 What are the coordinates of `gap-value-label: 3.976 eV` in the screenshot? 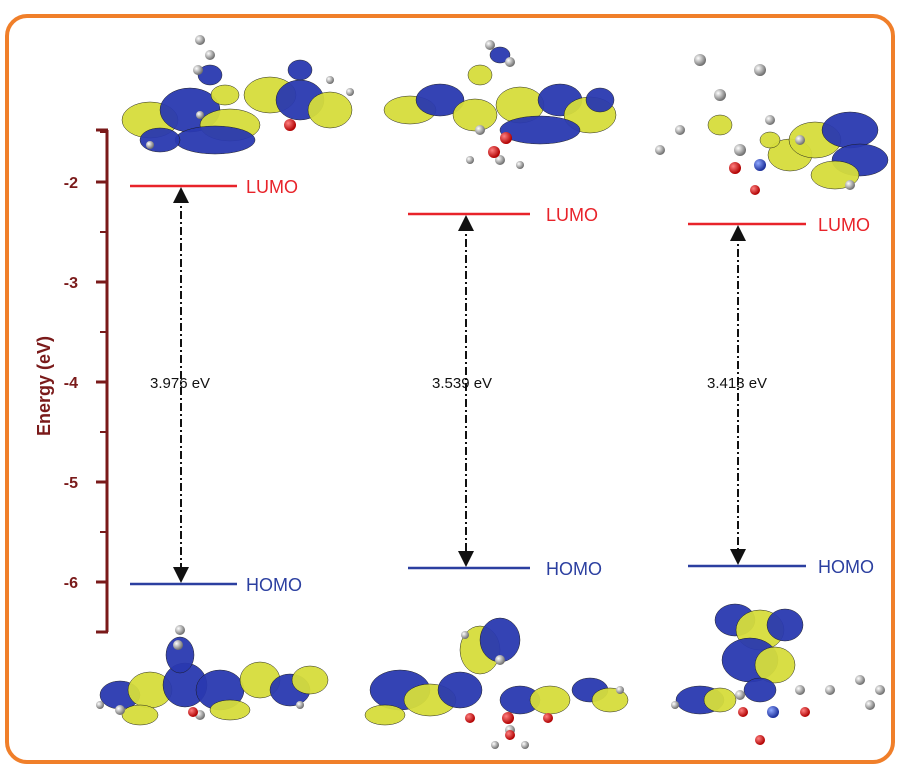 It's located at (180, 383).